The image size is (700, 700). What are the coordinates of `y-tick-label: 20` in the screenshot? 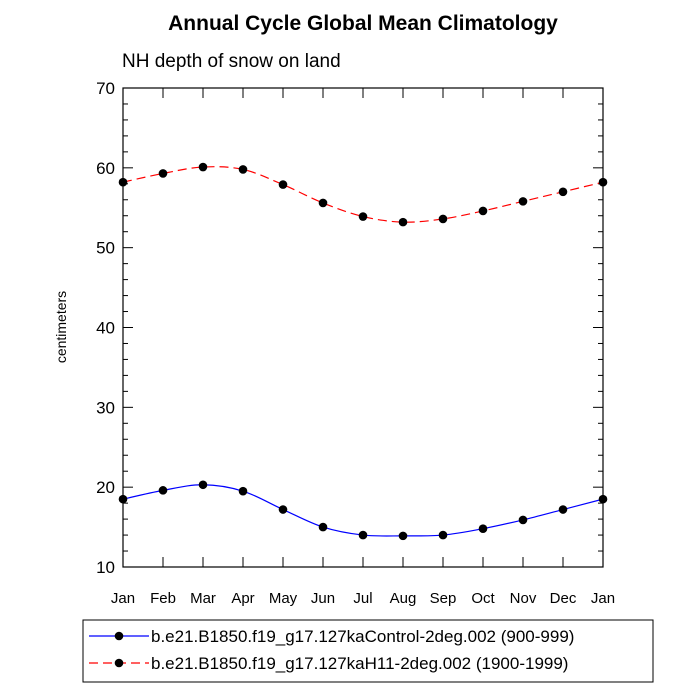 It's located at (105, 487).